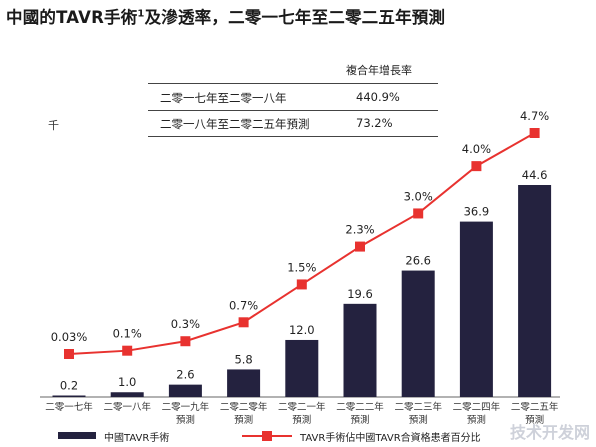 Image resolution: width=596 pixels, height=447 pixels. Describe the element at coordinates (185, 324) in the screenshot. I see `line-value-label: 0.3%` at that location.